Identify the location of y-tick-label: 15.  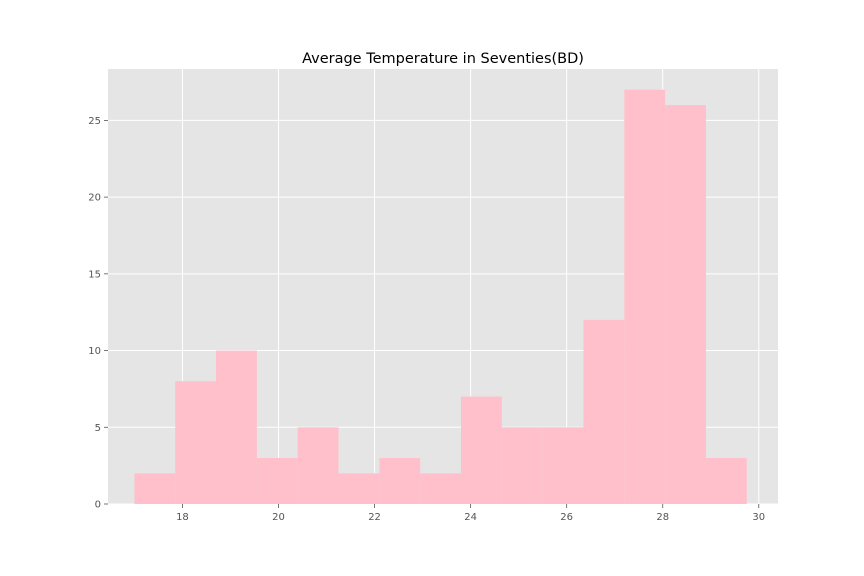
(94, 274).